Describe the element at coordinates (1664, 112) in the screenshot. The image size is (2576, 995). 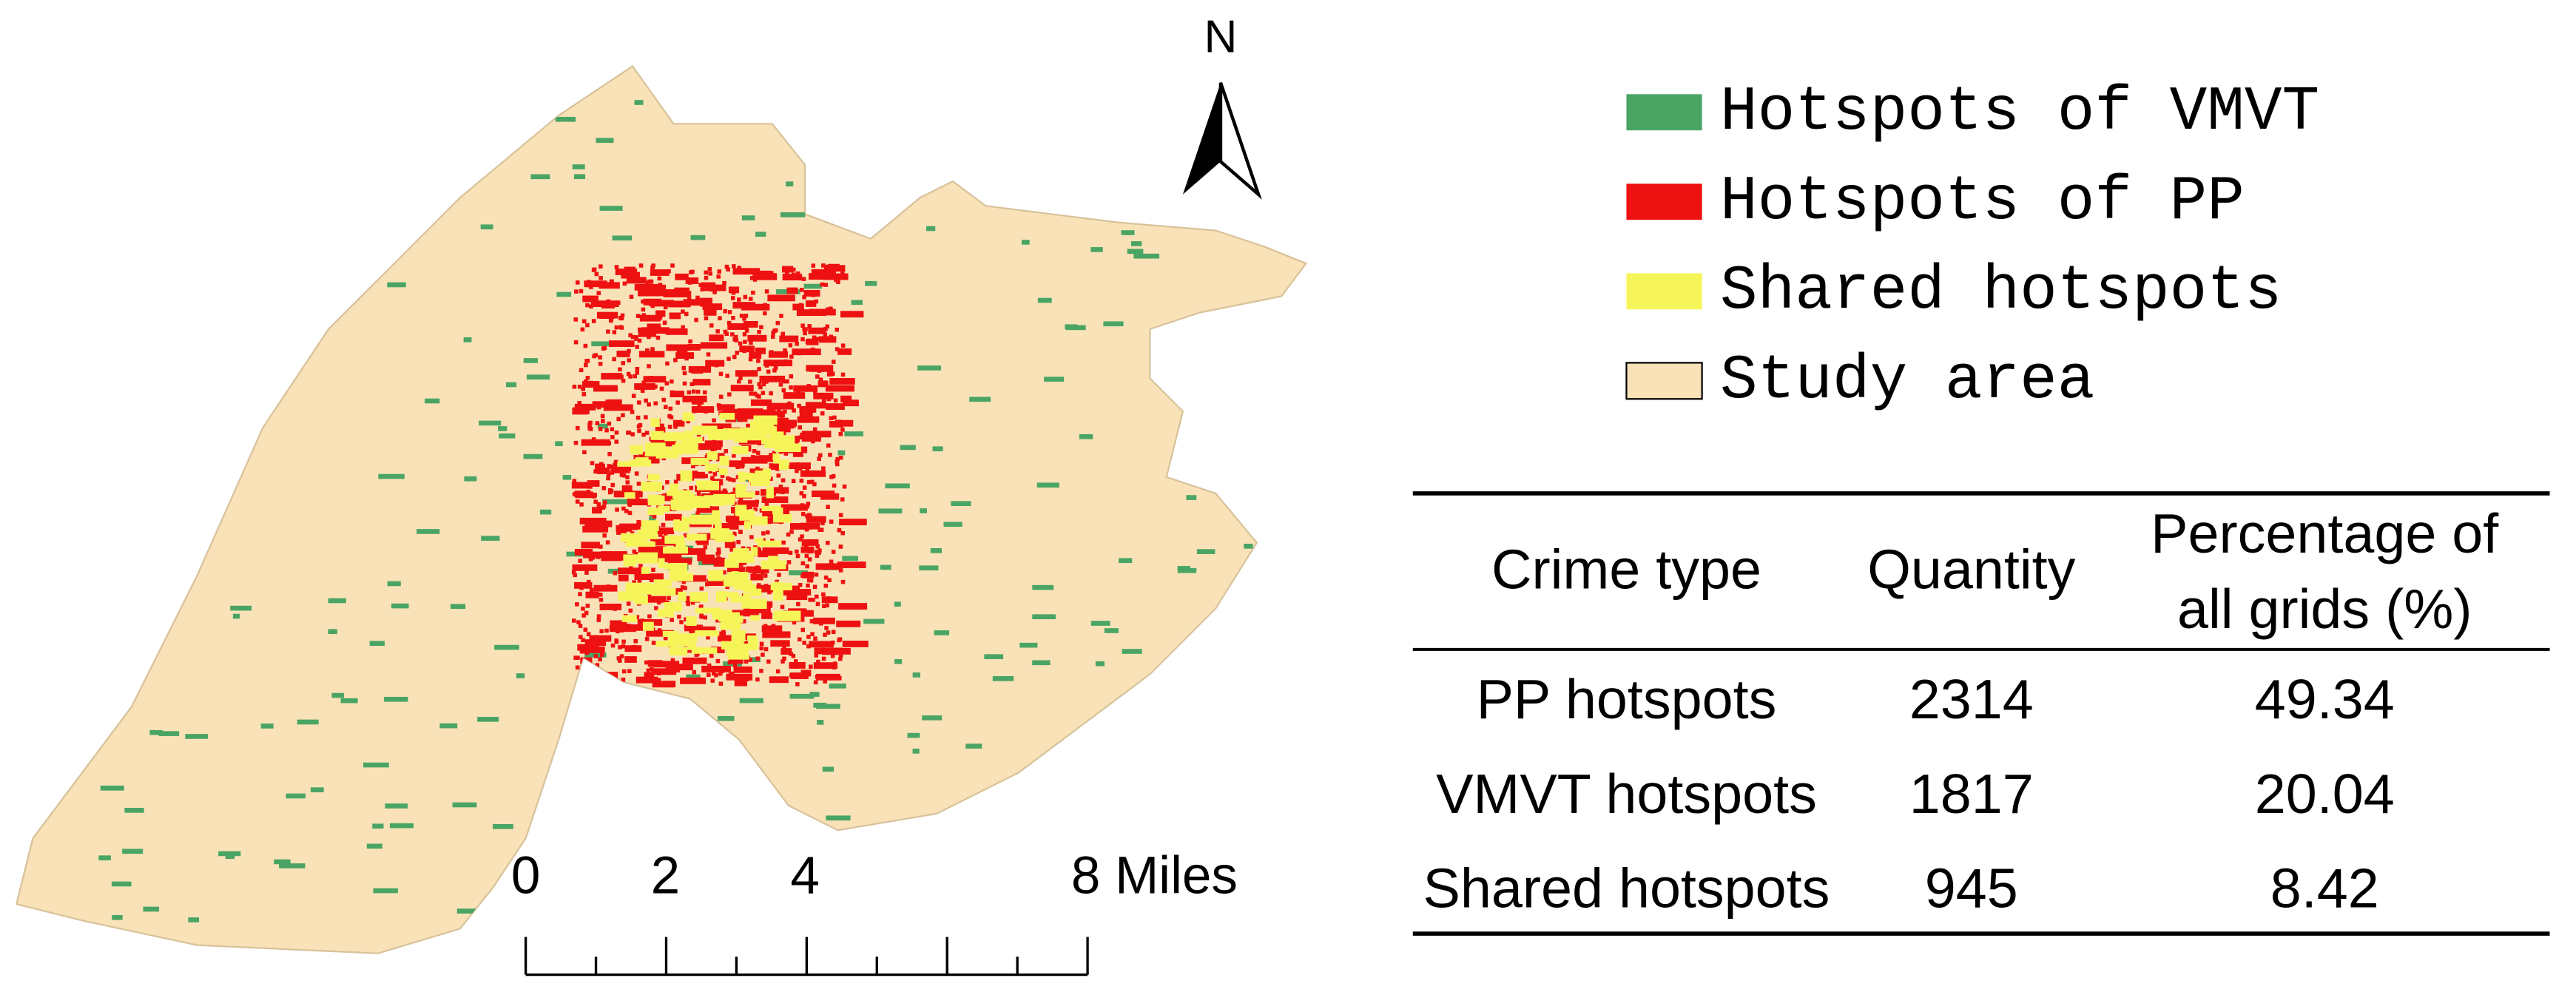
I see `legend-swatch` at that location.